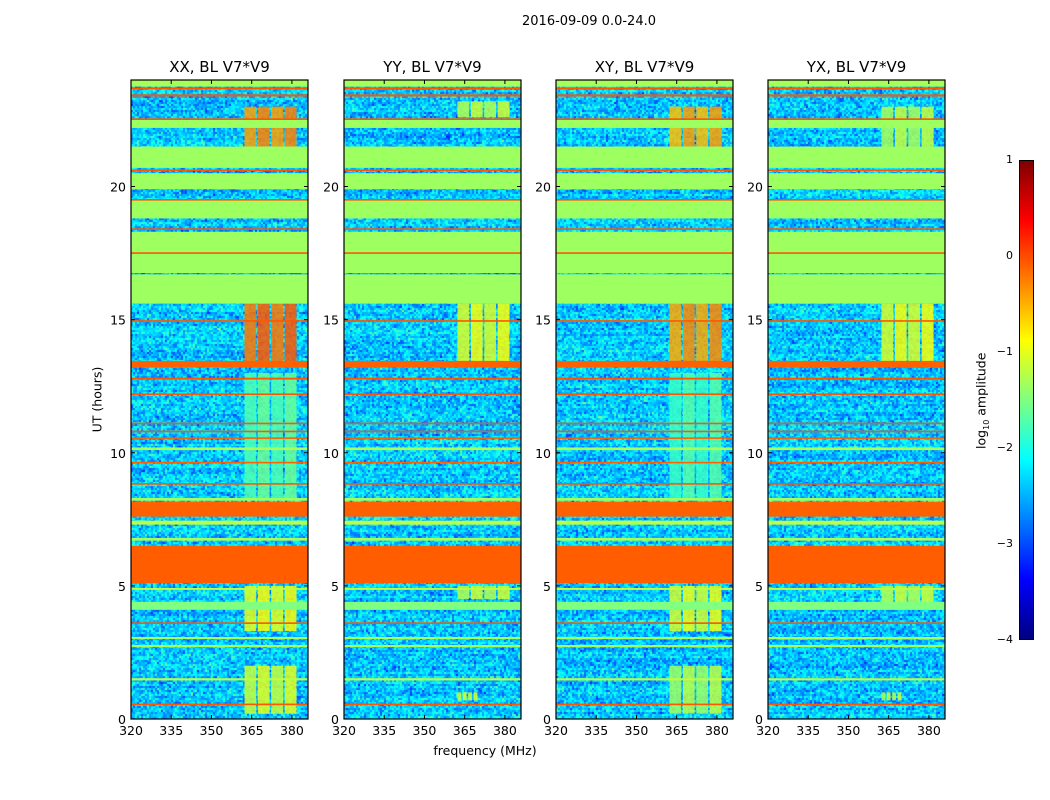 This screenshot has width=1050, height=800. What do you see at coordinates (982, 400) in the screenshot?
I see `colorbar-label: log10 amplitude` at bounding box center [982, 400].